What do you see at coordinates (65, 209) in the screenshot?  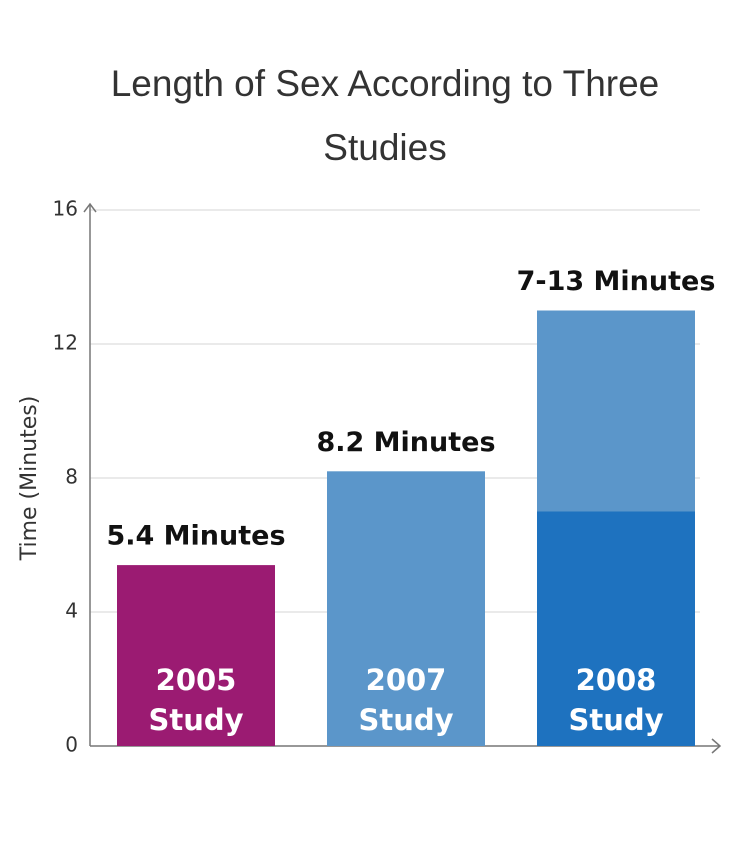 I see `y-tick-label: 16` at bounding box center [65, 209].